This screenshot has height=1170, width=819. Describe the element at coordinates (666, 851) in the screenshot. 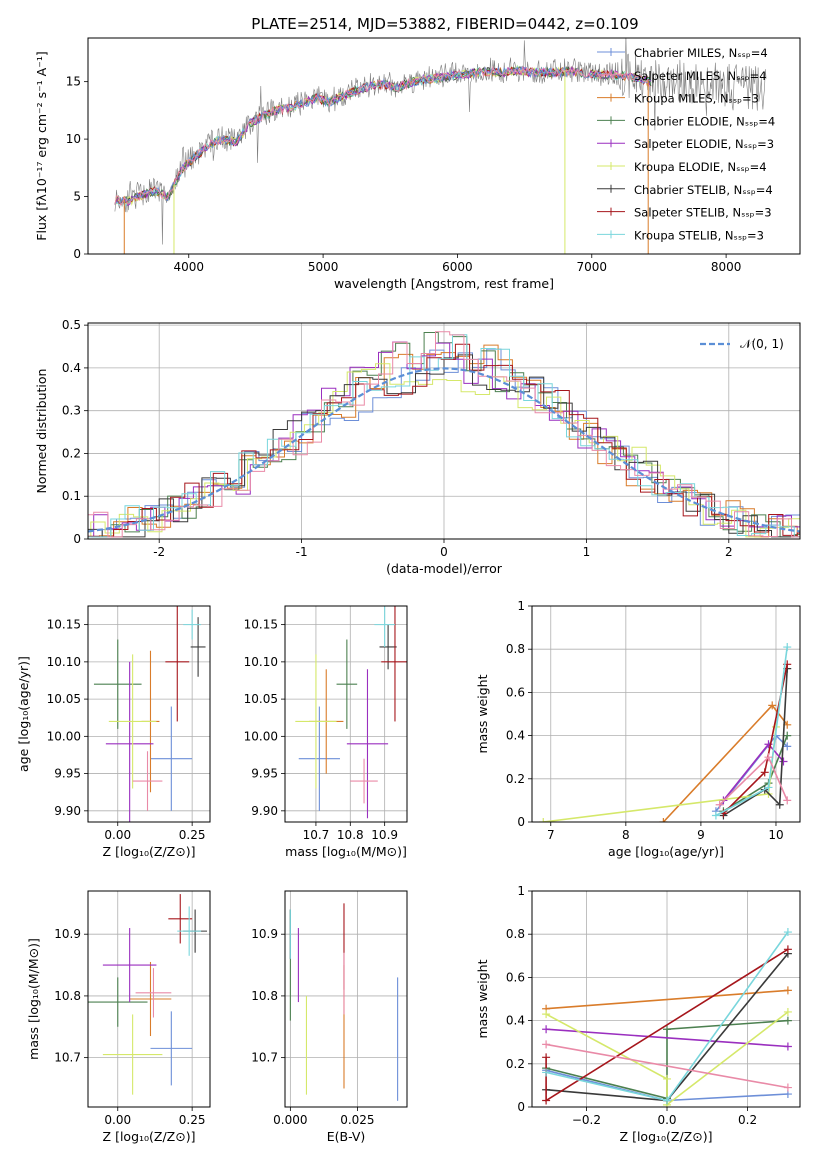

I see `x-axis-label: age [log₁₀(age/yr)]` at that location.